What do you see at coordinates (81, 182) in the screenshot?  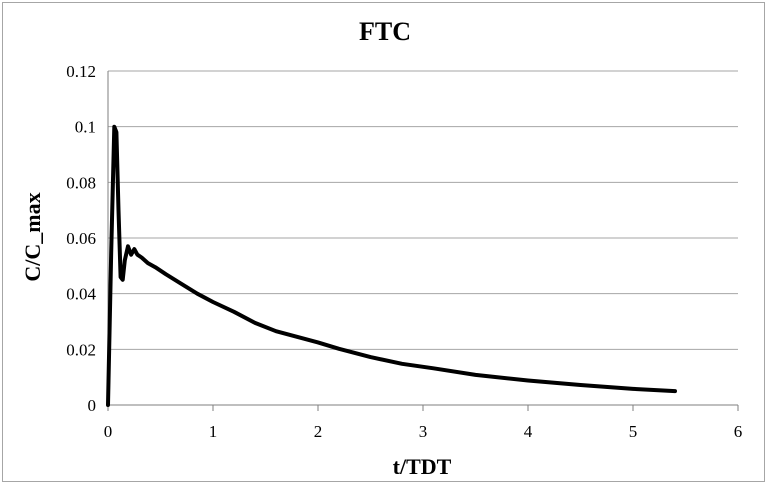 I see `y-tick-label: 0.08` at bounding box center [81, 182].